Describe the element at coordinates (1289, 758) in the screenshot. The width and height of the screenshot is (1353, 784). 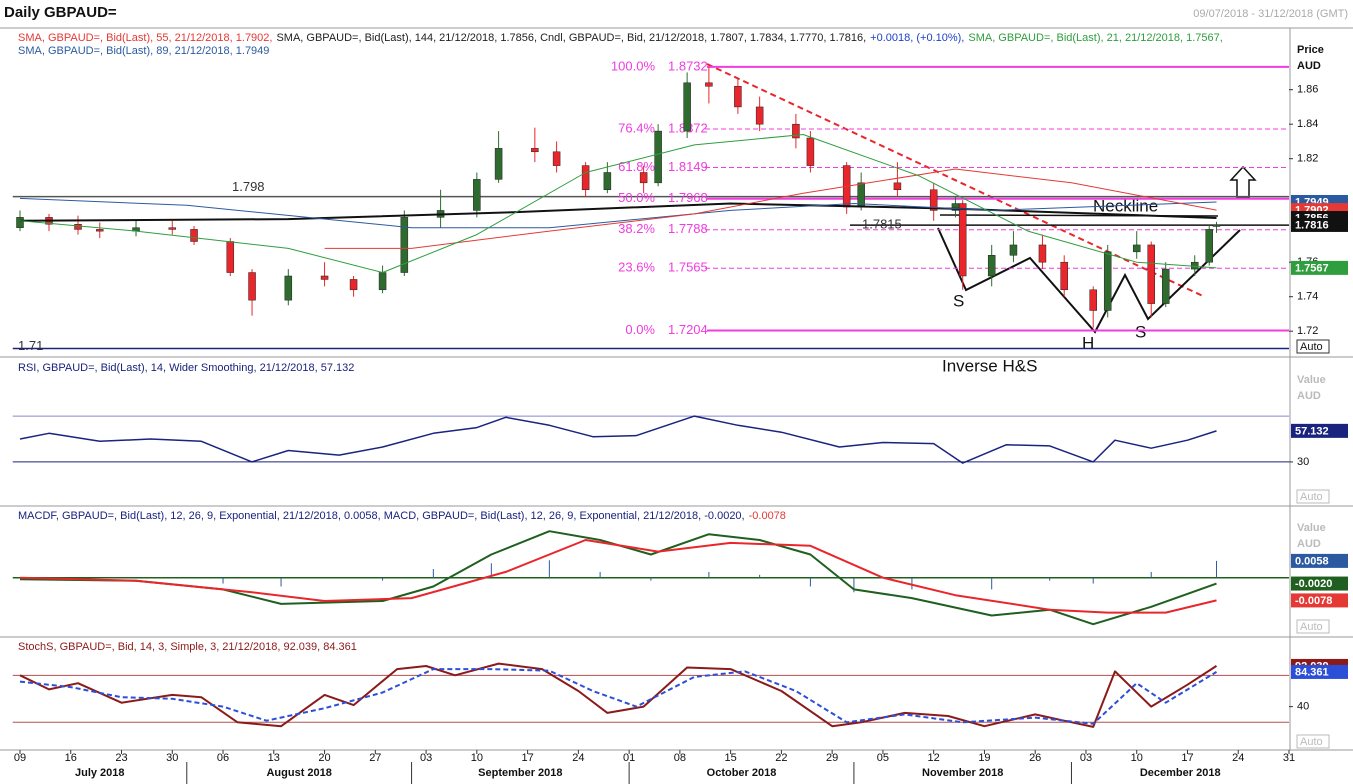
I see `x-tick-label: 31` at that location.